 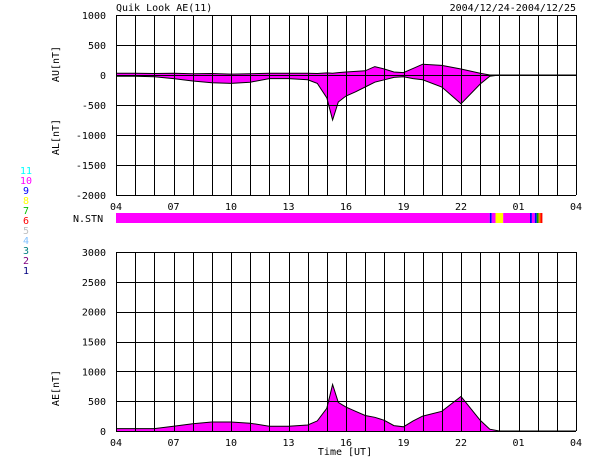 What do you see at coordinates (26, 221) in the screenshot?
I see `legend-station-6: 6` at bounding box center [26, 221].